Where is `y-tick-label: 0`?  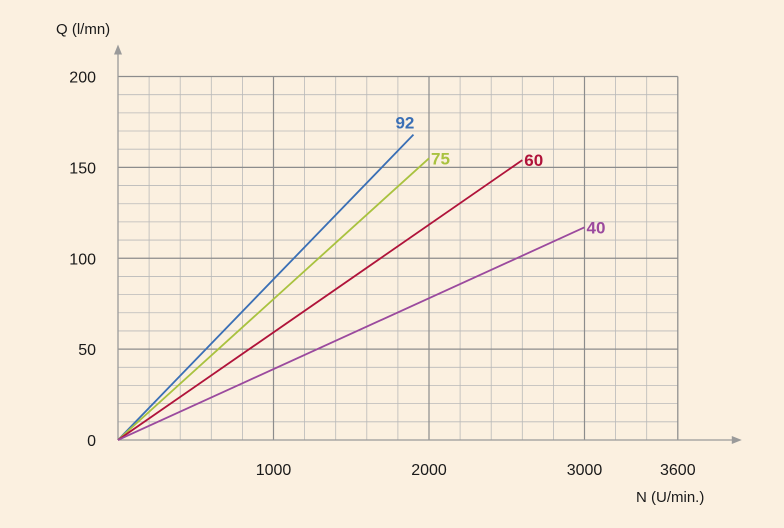
y-tick-label: 0 is located at coordinates (91, 441).